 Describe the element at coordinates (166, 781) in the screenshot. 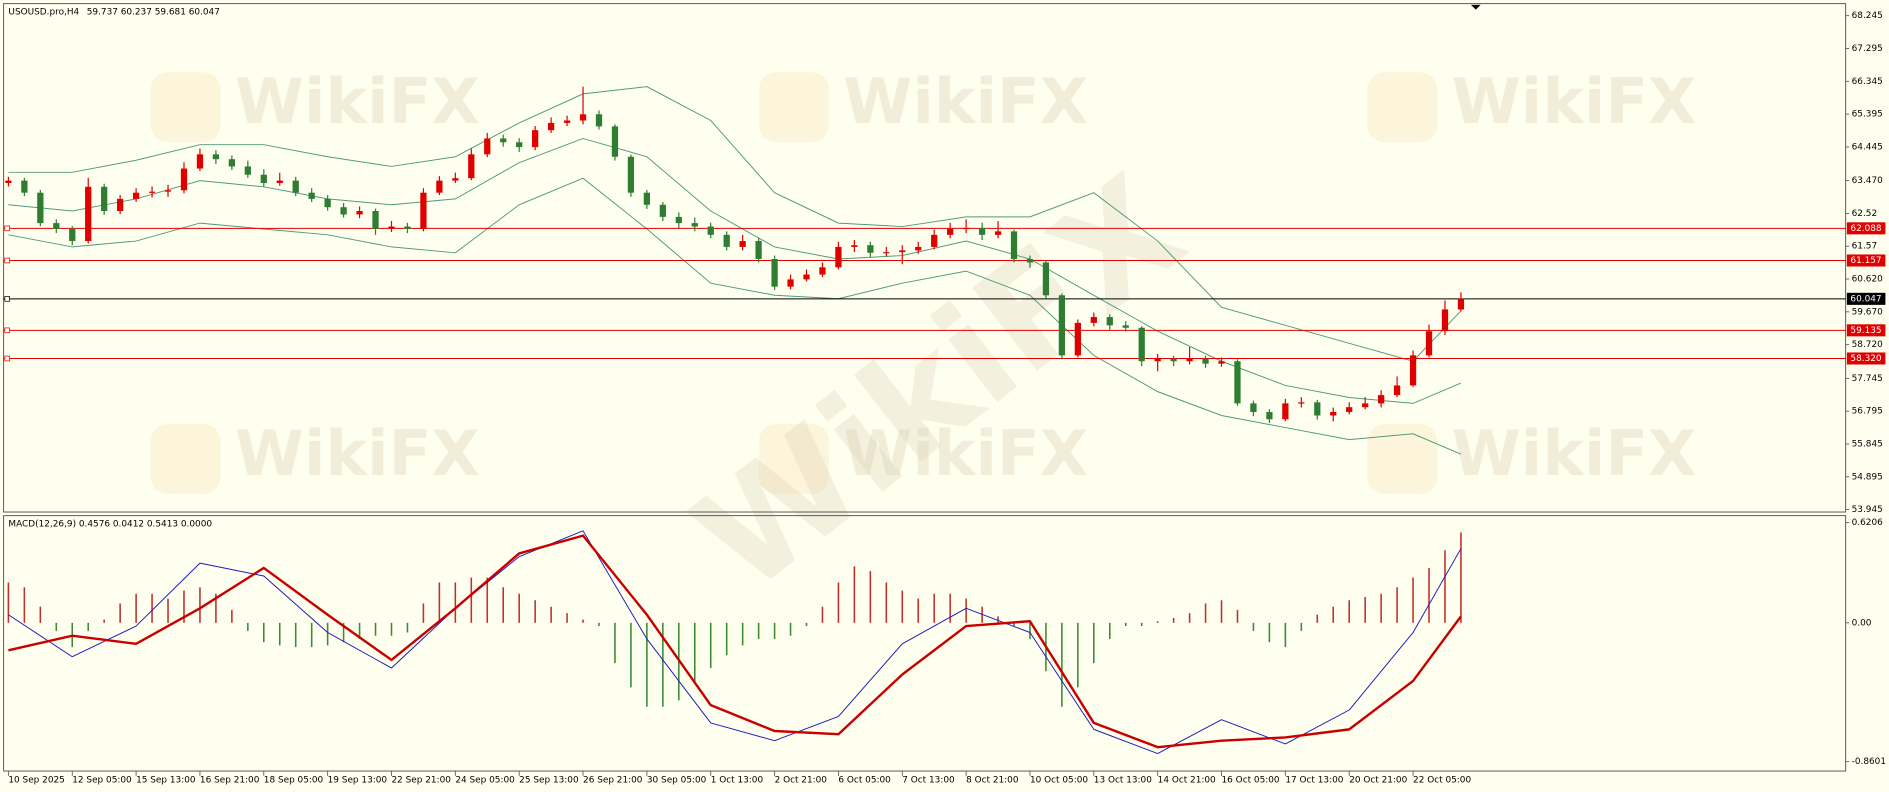

I see `x-tick-label: 15 Sep 13:00` at that location.